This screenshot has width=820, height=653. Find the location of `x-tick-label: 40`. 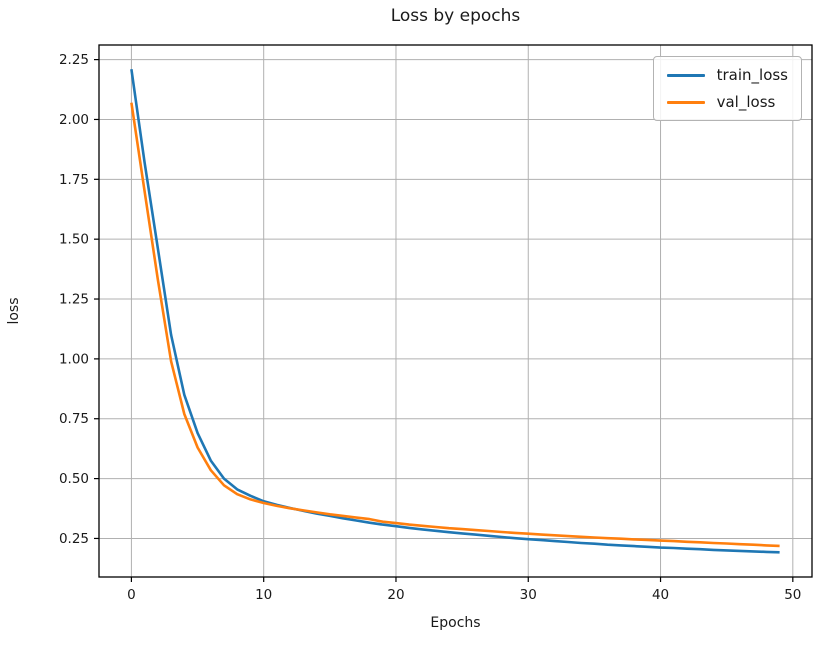

x-tick-label: 40 is located at coordinates (660, 595).